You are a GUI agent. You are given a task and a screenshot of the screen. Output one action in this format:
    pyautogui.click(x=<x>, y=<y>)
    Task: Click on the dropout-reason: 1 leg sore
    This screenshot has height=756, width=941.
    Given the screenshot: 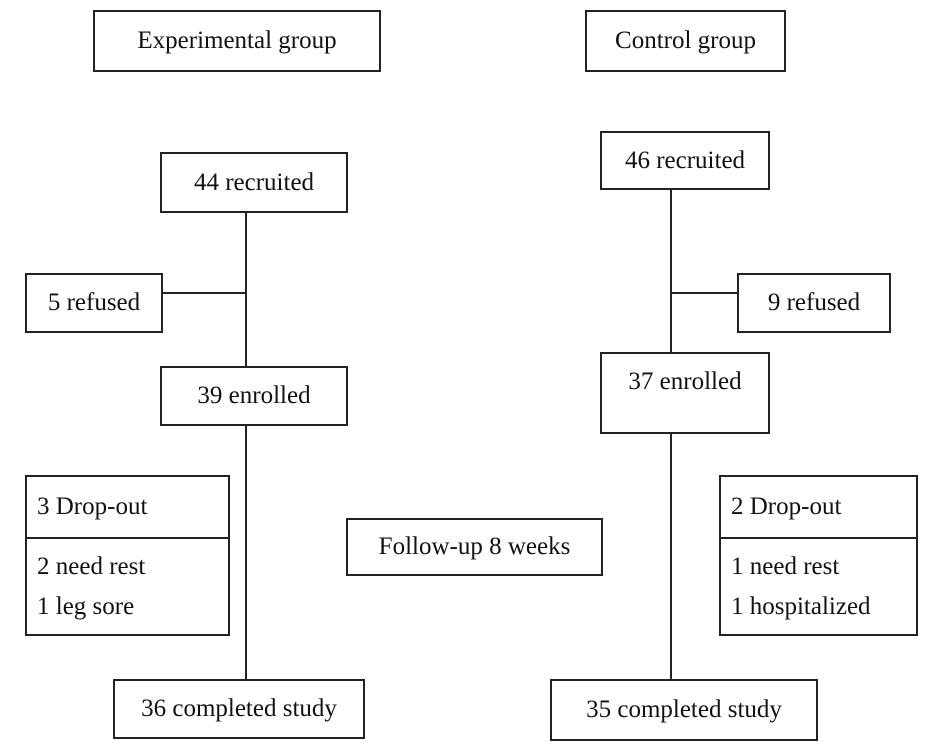 What is the action you would take?
    pyautogui.click(x=86, y=606)
    